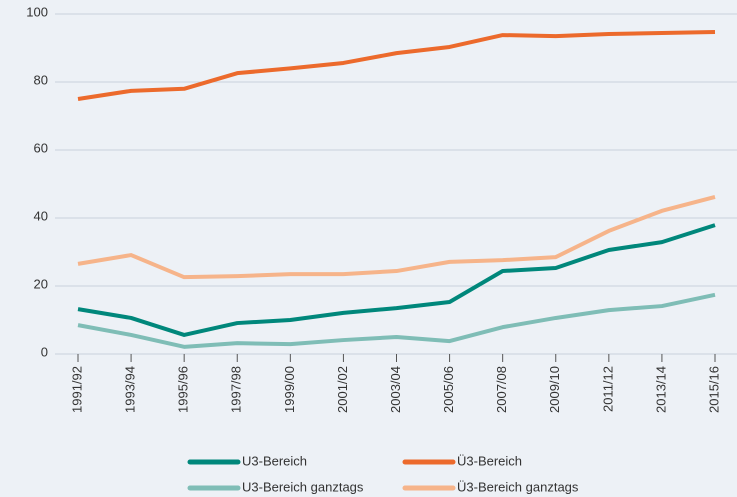  What do you see at coordinates (518, 486) in the screenshot?
I see `legend-label: Ü3-Bereich ganztags` at bounding box center [518, 486].